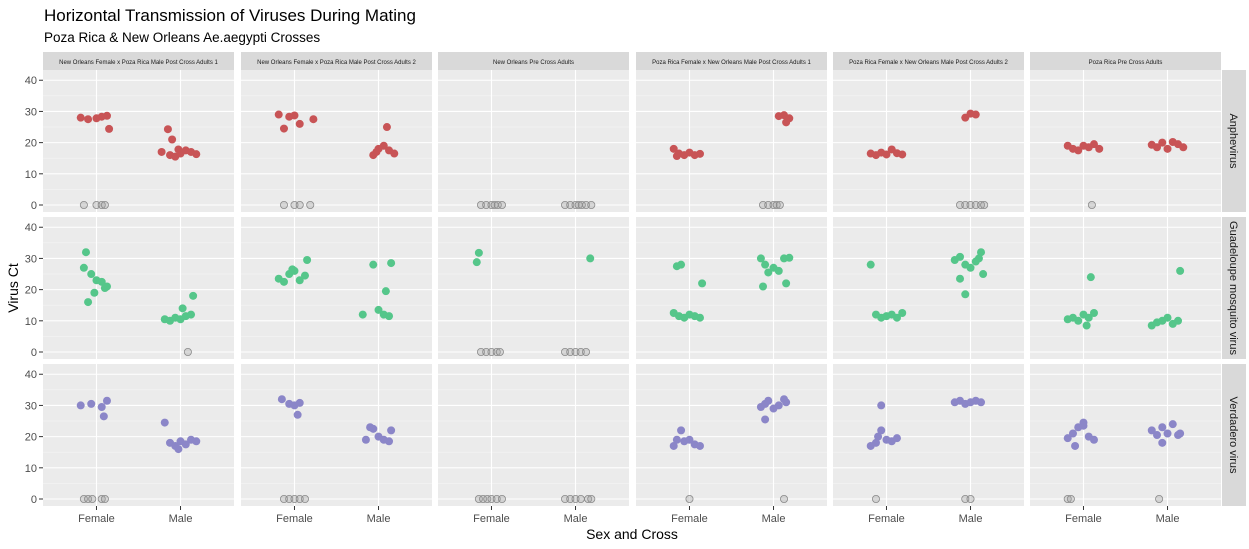 The image size is (1249, 549). What do you see at coordinates (13, 288) in the screenshot?
I see `y-axis-title: Virus Ct` at bounding box center [13, 288].